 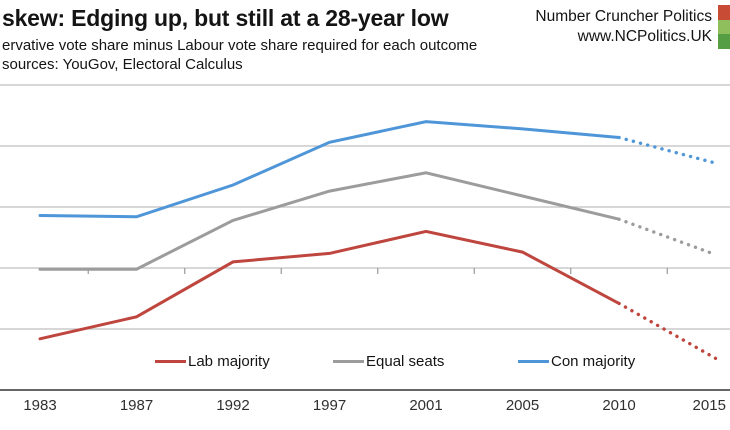 I want to click on legend-label: Lab majority, so click(x=229, y=361).